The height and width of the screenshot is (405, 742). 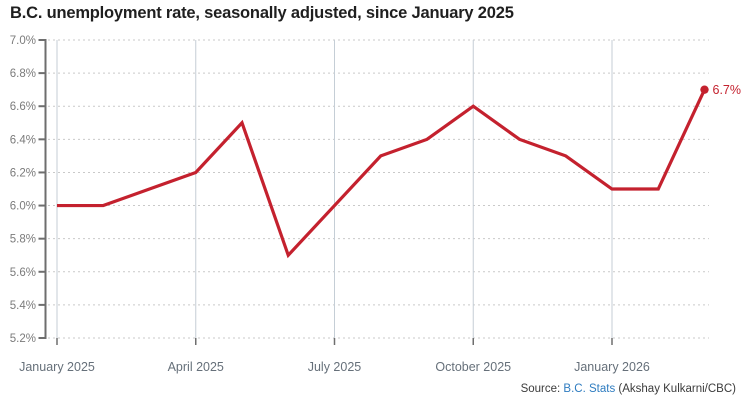 I want to click on y-axis-label: 5.6%, so click(x=23, y=273).